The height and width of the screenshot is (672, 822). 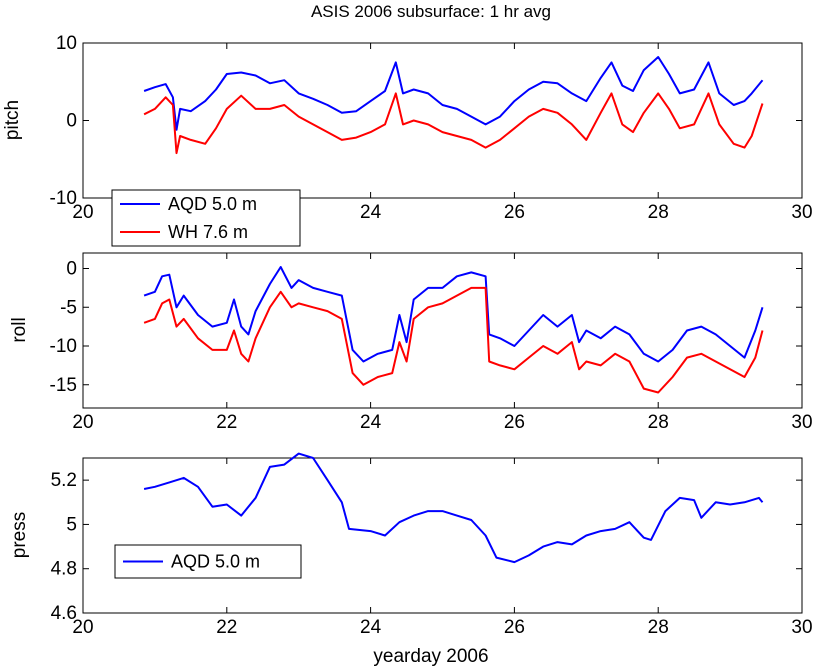 What do you see at coordinates (64, 569) in the screenshot?
I see `y-tick-label: 4.8` at bounding box center [64, 569].